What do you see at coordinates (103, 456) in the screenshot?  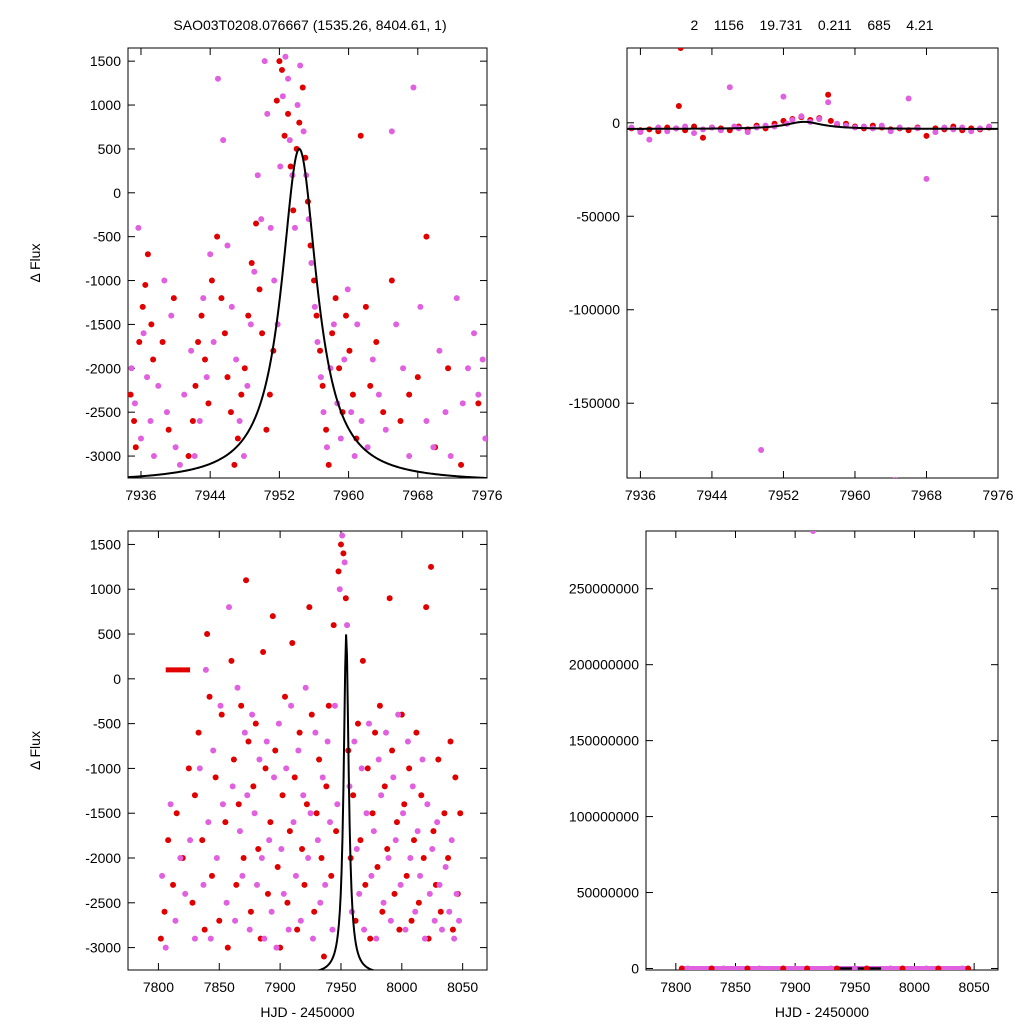 I see `y-tick-label: -3000` at bounding box center [103, 456].